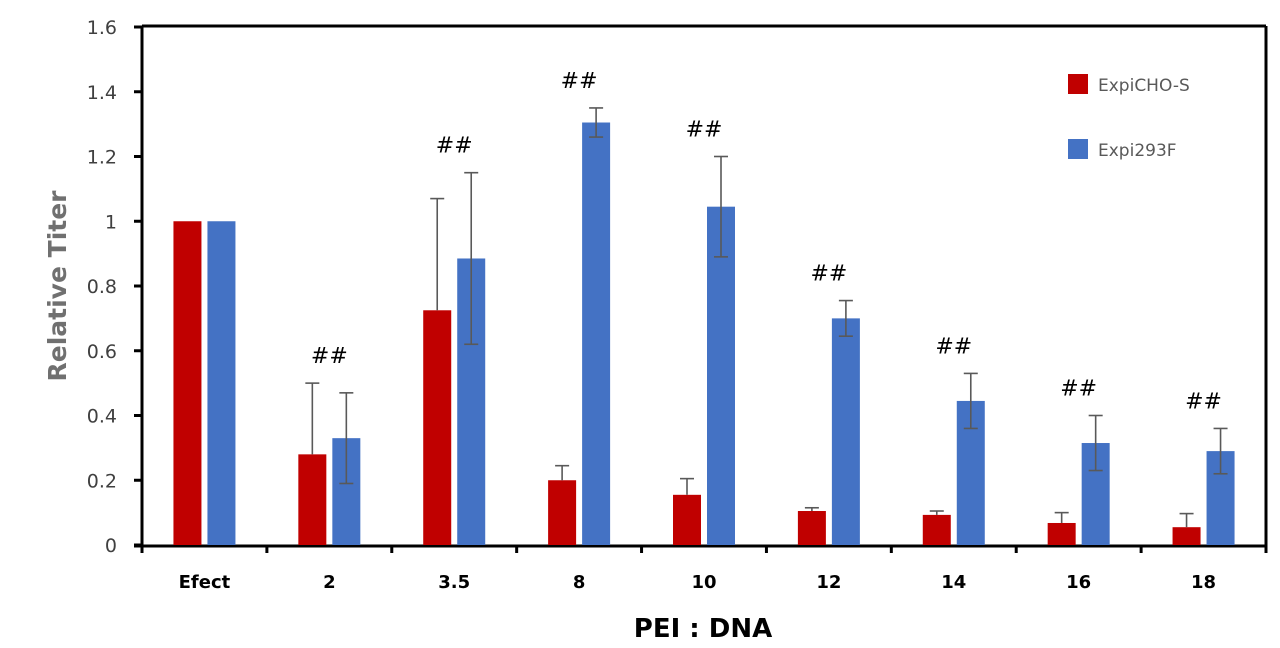 This screenshot has width=1280, height=648. What do you see at coordinates (703, 629) in the screenshot?
I see `x-axis-title: PEI : DNA` at bounding box center [703, 629].